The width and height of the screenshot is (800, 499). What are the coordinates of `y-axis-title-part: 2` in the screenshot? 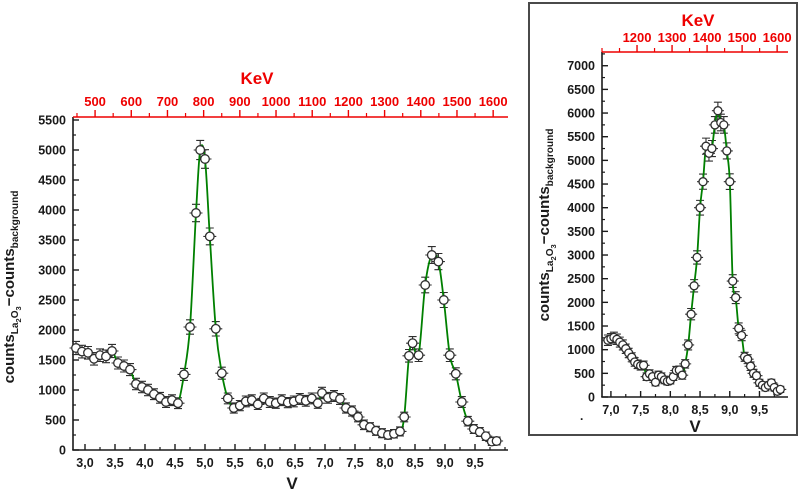 It's located at (553, 258).